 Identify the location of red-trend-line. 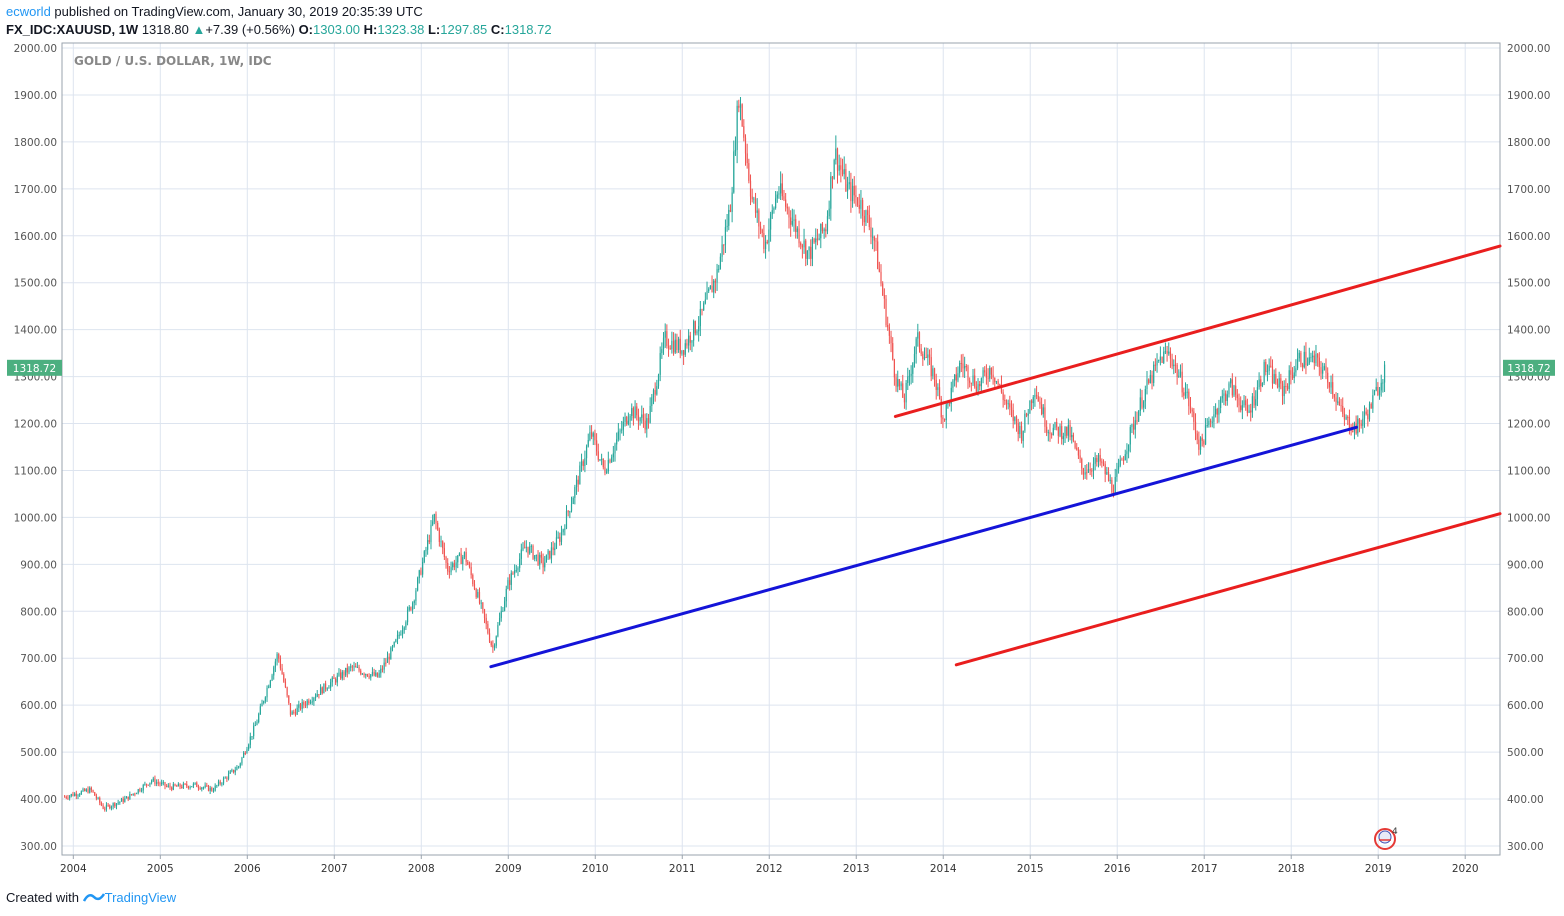
(1197, 331).